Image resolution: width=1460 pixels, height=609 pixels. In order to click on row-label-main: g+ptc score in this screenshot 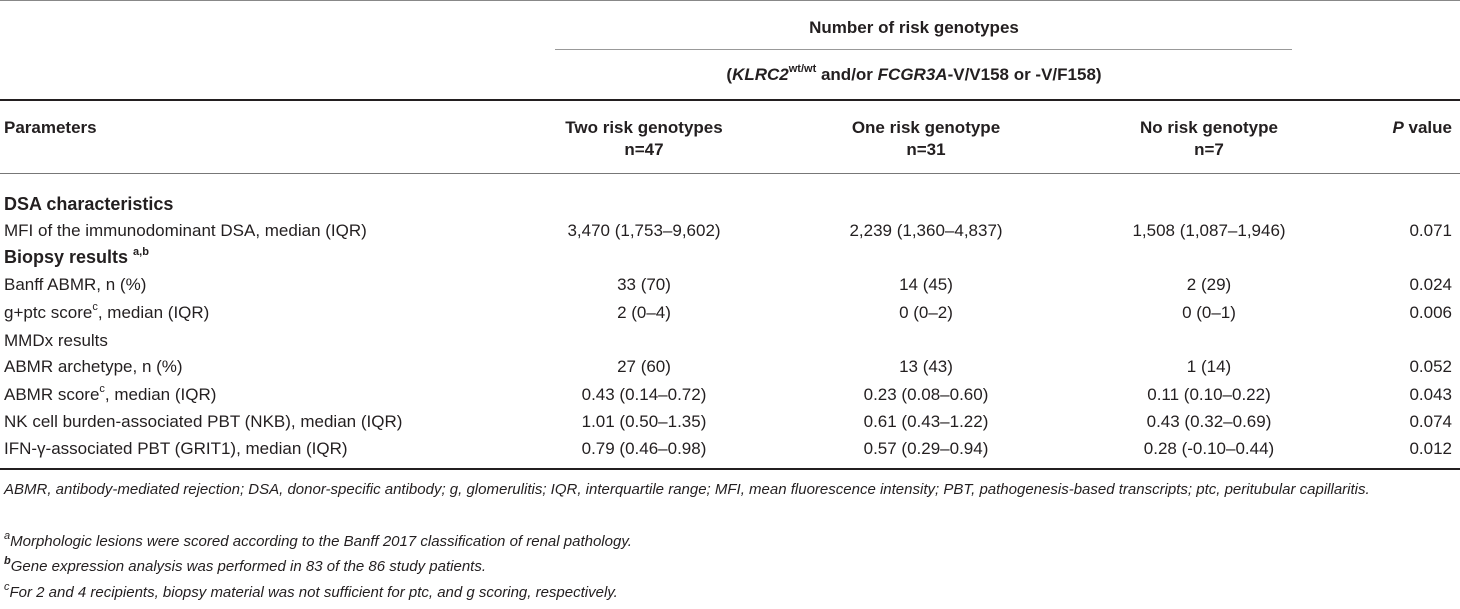, I will do `click(48, 312)`.